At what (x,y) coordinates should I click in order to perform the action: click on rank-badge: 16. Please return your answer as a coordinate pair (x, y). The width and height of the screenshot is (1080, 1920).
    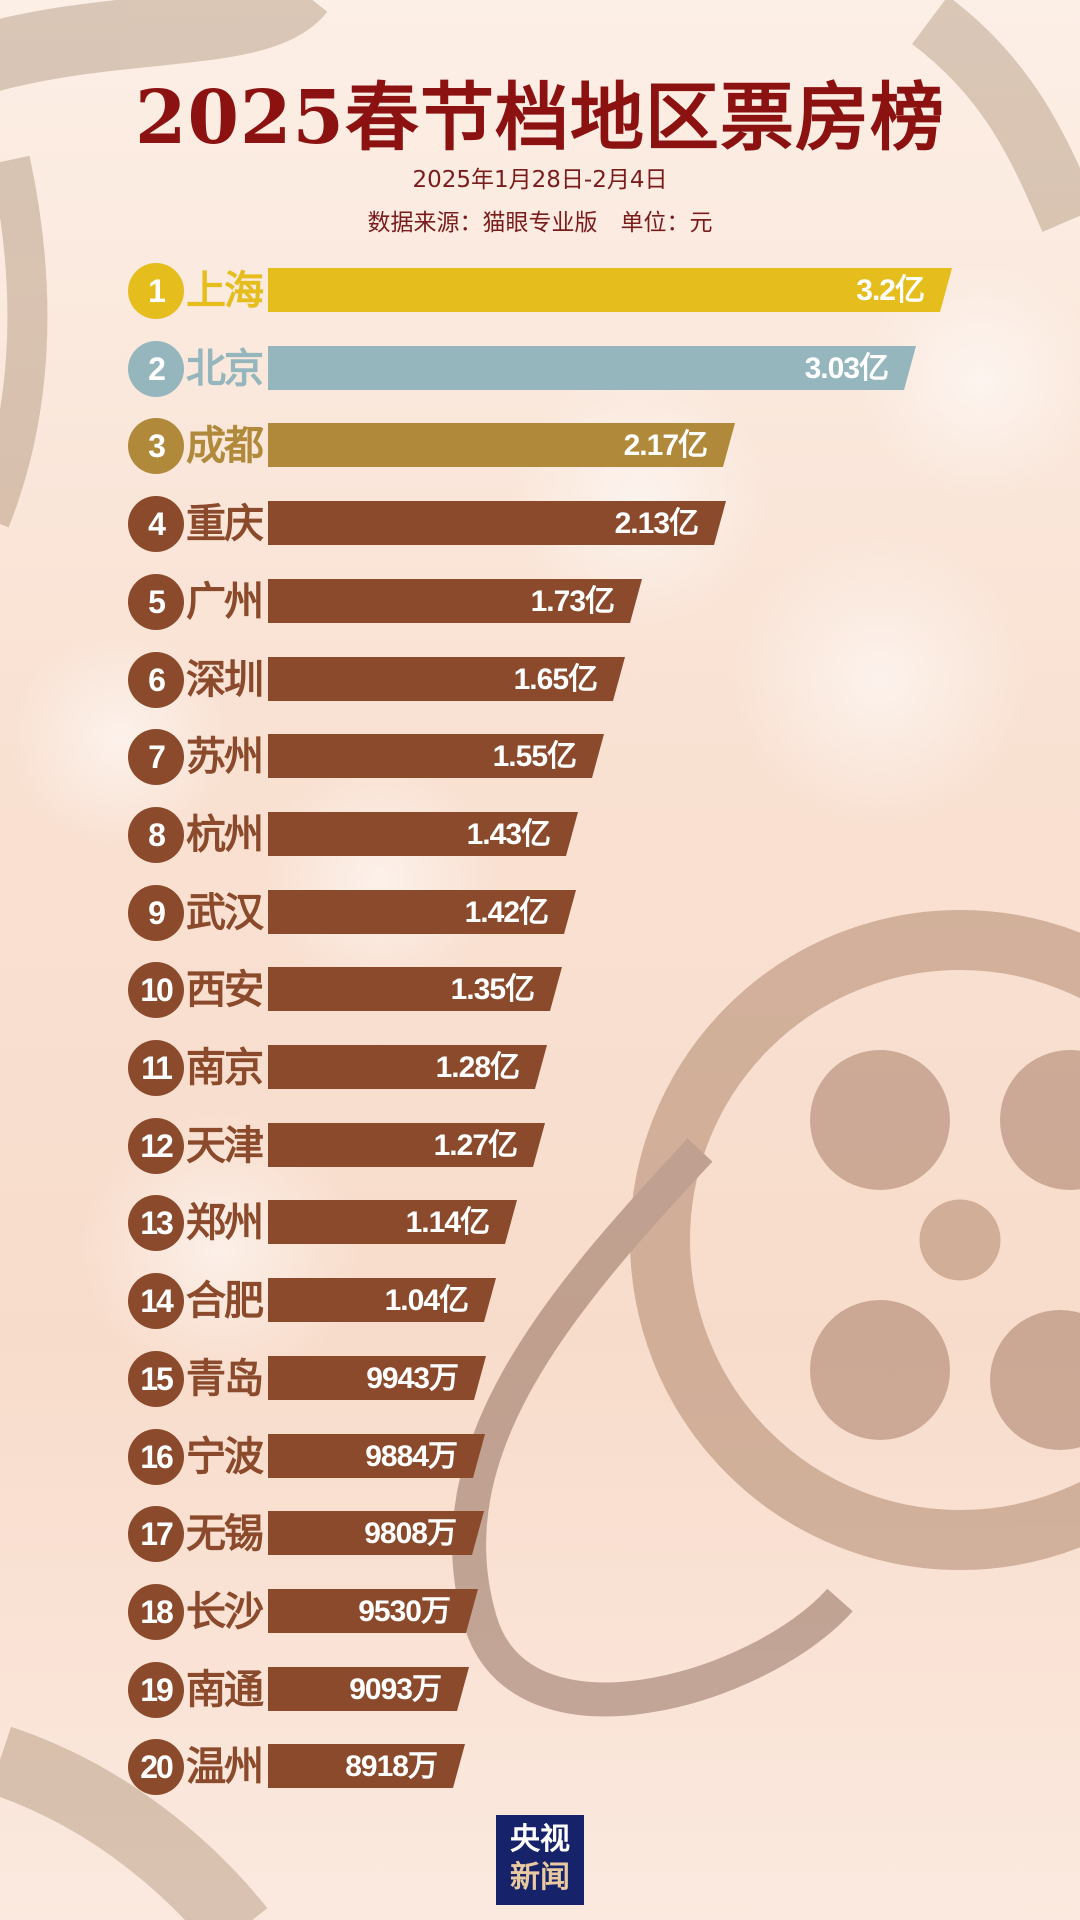
    Looking at the image, I should click on (156, 1456).